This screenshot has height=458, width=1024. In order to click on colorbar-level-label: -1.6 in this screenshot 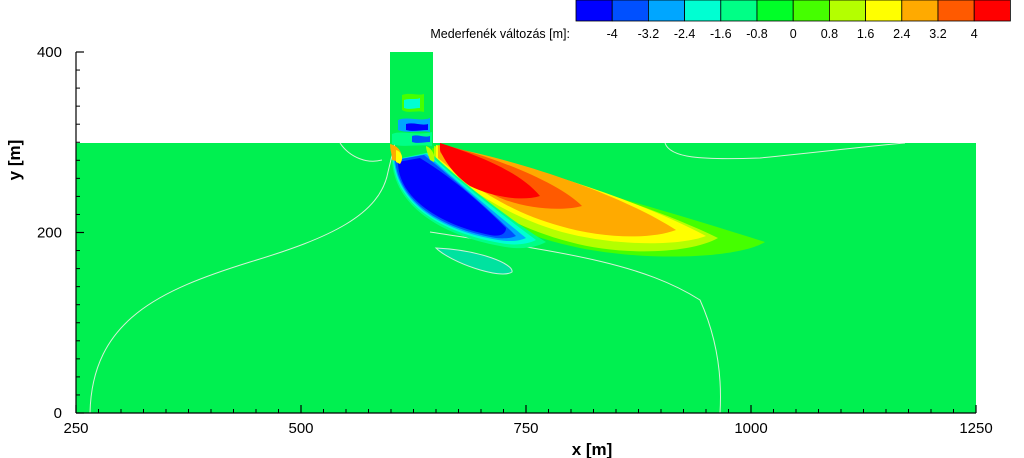, I will do `click(721, 34)`.